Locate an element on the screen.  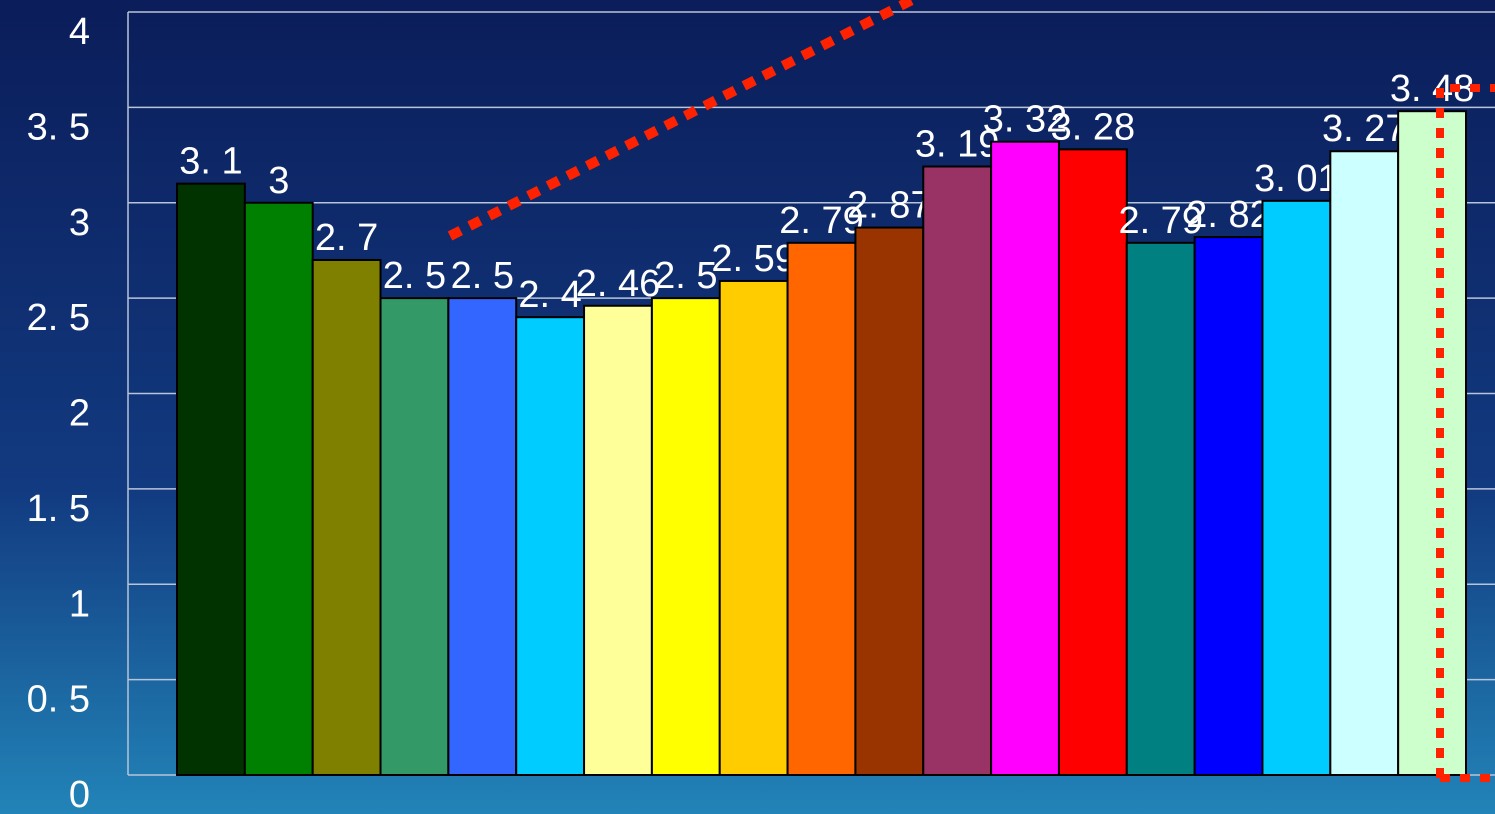
value-label: 2. 82 is located at coordinates (1228, 215).